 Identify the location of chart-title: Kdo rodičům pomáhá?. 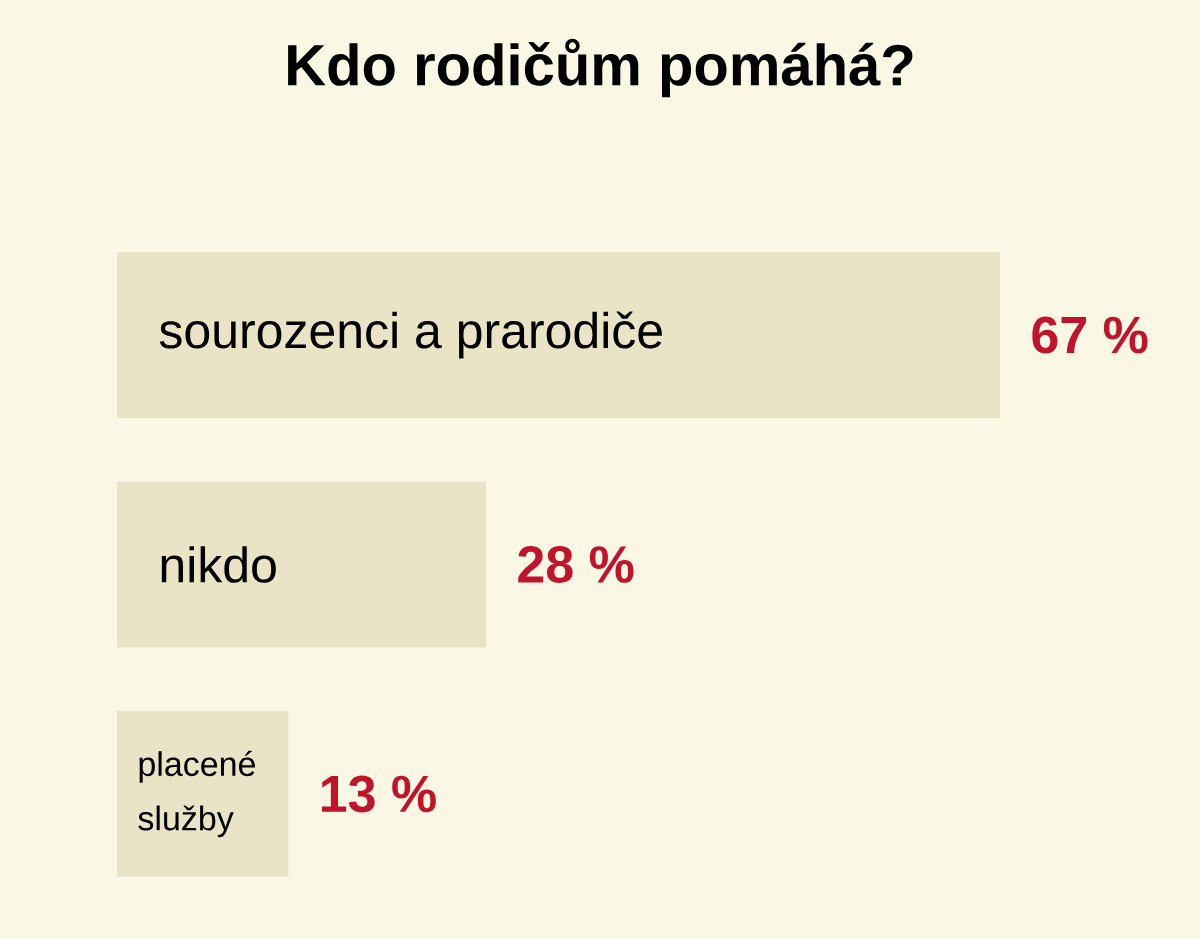
(600, 68).